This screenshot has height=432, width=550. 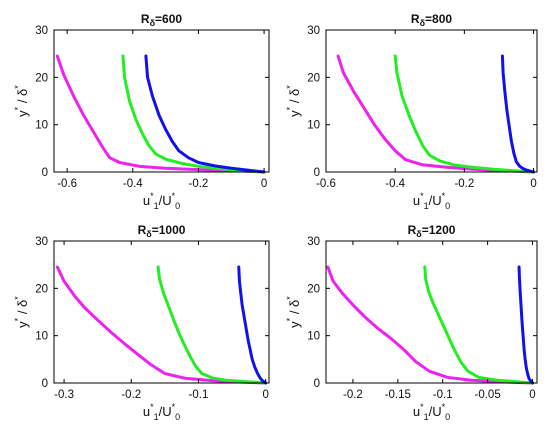 I want to click on x-tick-label: -0.05, so click(x=488, y=395).